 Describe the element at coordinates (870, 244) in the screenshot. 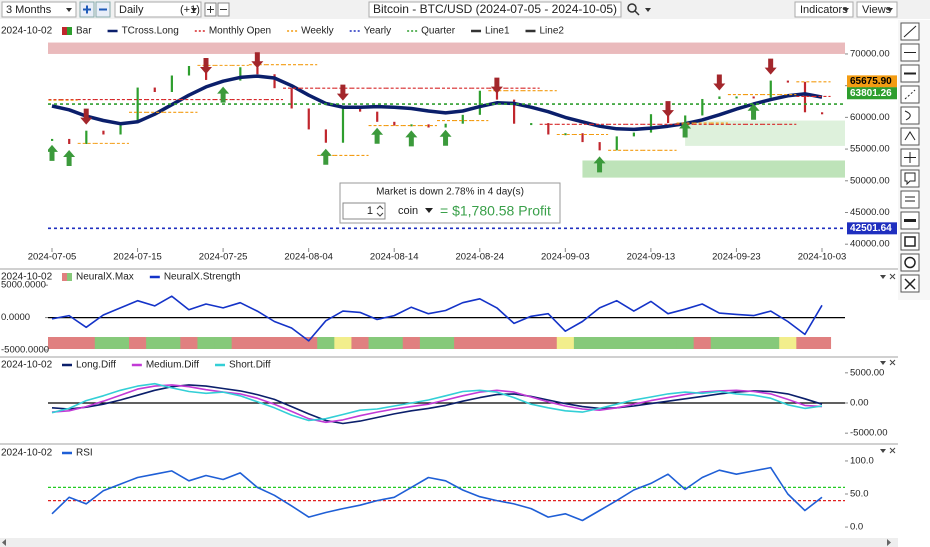

I see `y-tick-label: 40000.00` at that location.